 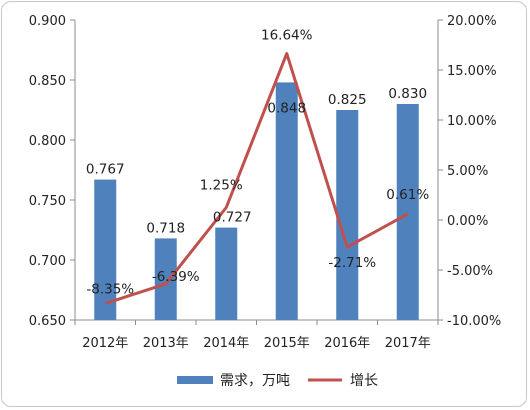 What do you see at coordinates (352, 263) in the screenshot?
I see `growth-value-label: -2.71%` at bounding box center [352, 263].